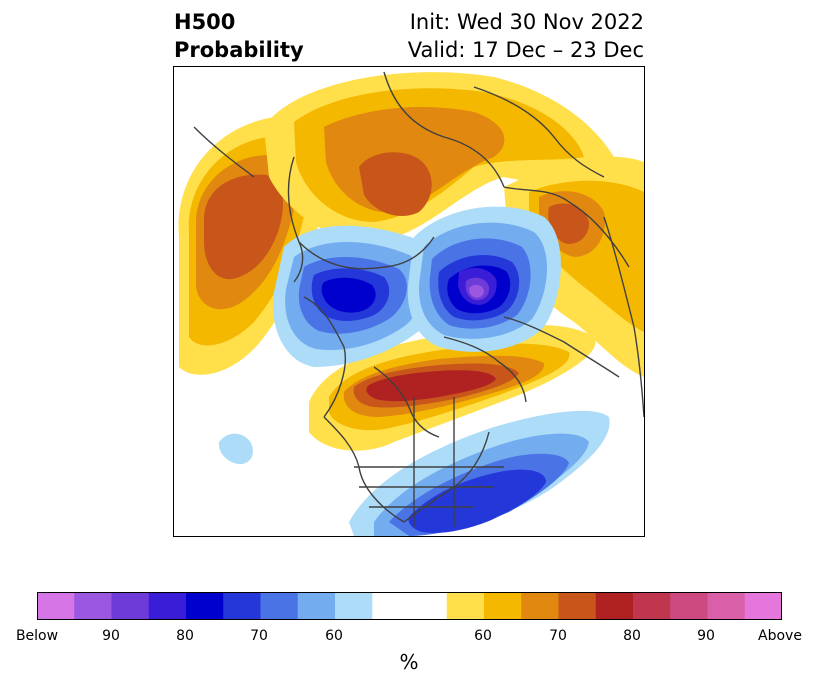 The height and width of the screenshot is (686, 819). What do you see at coordinates (111, 636) in the screenshot?
I see `tick-below-90: 90` at bounding box center [111, 636].